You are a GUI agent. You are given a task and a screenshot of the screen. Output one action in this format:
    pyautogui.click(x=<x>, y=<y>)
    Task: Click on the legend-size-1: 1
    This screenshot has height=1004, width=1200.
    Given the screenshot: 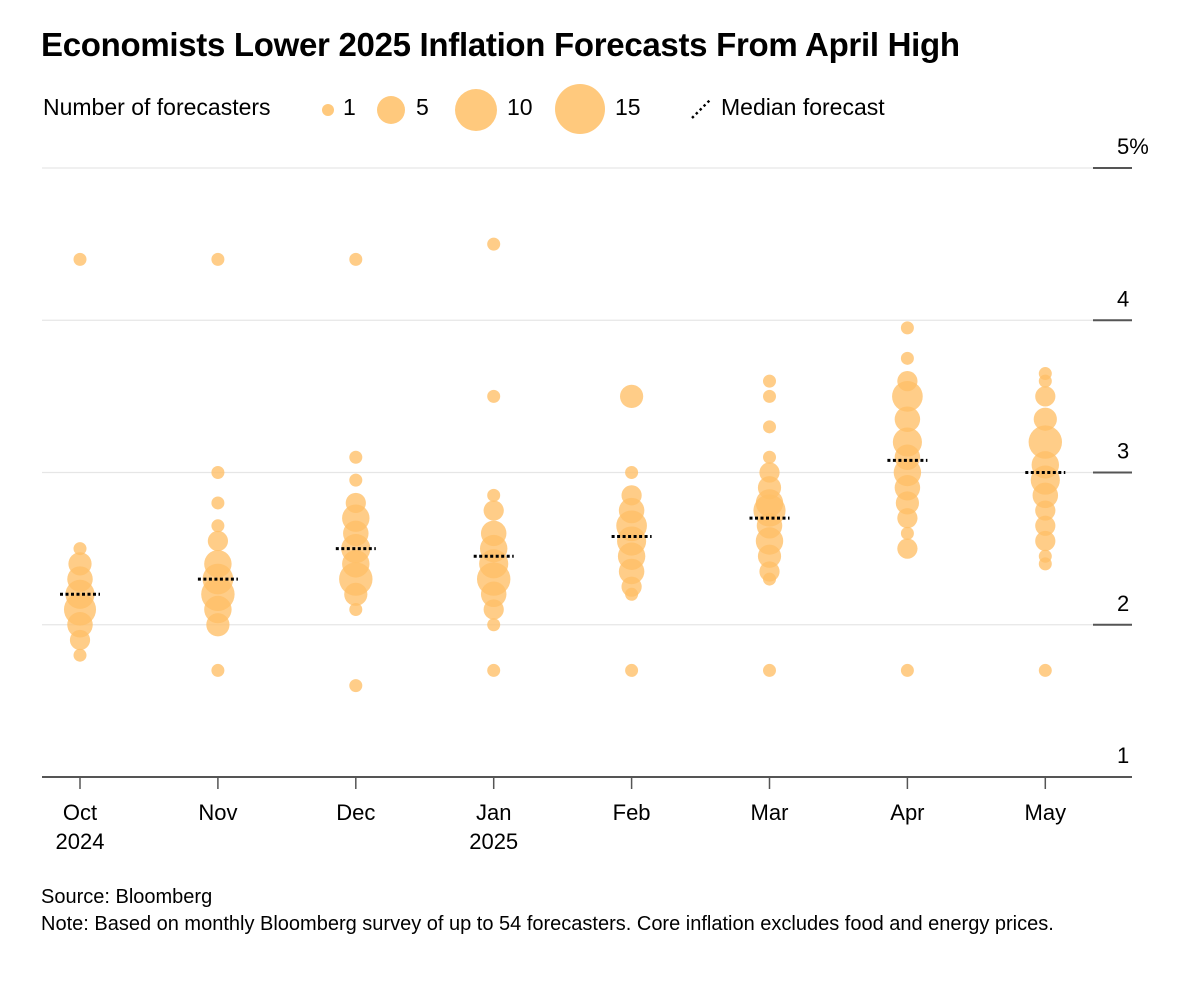 What is the action you would take?
    pyautogui.click(x=349, y=107)
    